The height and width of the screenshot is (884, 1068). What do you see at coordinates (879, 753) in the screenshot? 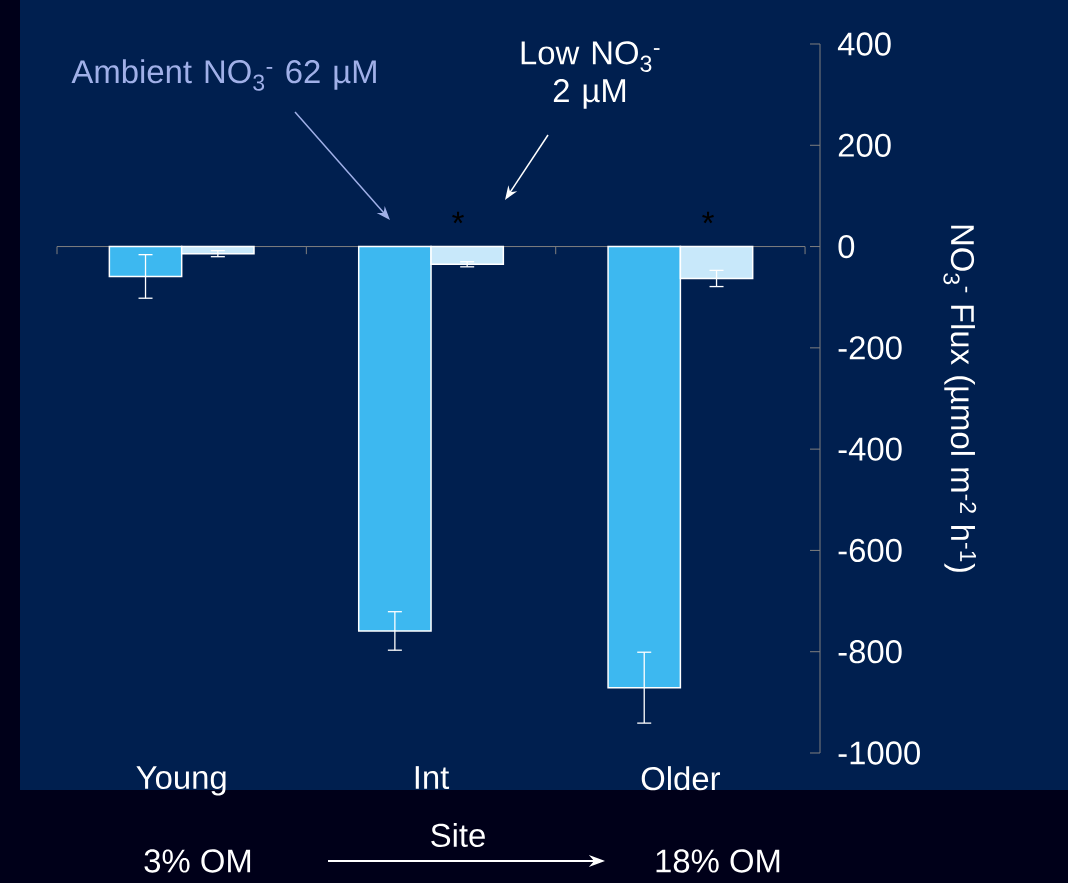
I see `y-tick-label: -1000` at bounding box center [879, 753].